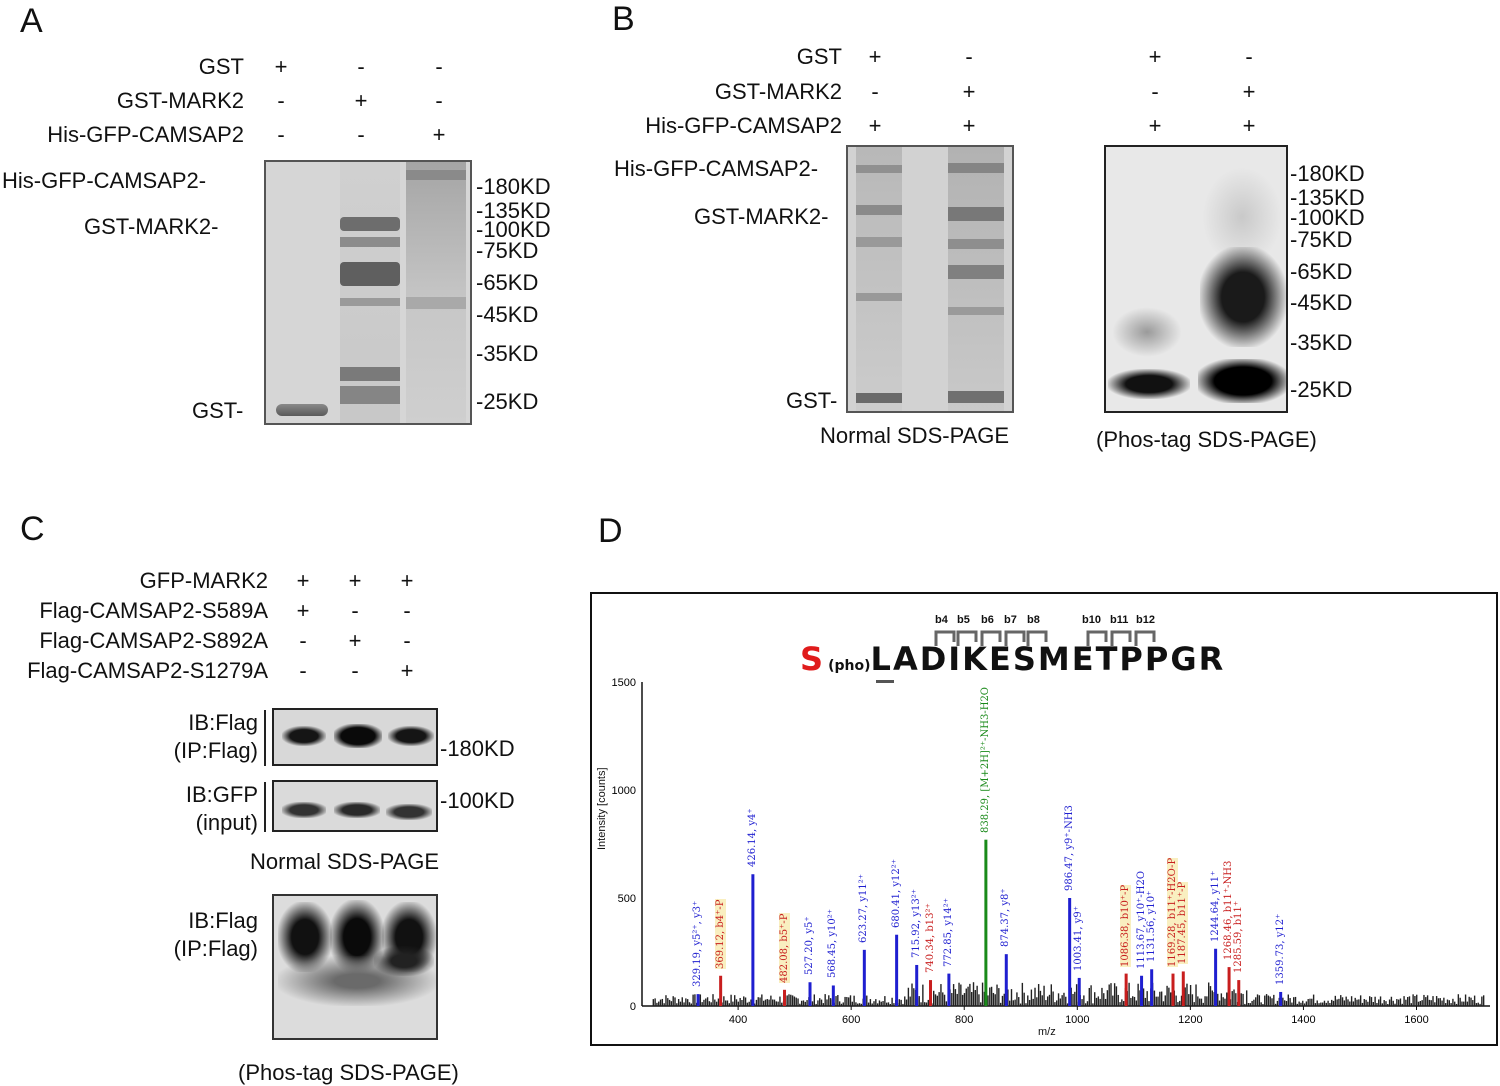 Image resolution: width=1500 pixels, height=1086 pixels. What do you see at coordinates (812, 659) in the screenshot?
I see `phospho-residue: S` at bounding box center [812, 659].